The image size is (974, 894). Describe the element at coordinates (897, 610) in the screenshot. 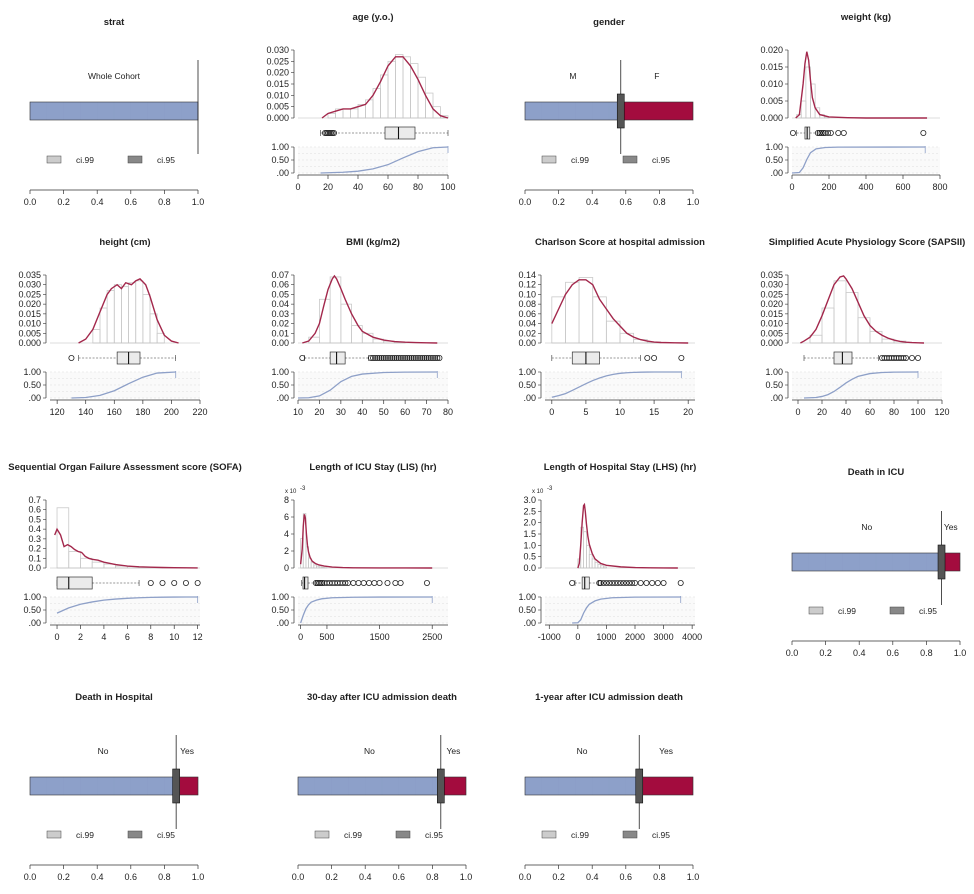

I see `legend-swatch-ci95` at that location.